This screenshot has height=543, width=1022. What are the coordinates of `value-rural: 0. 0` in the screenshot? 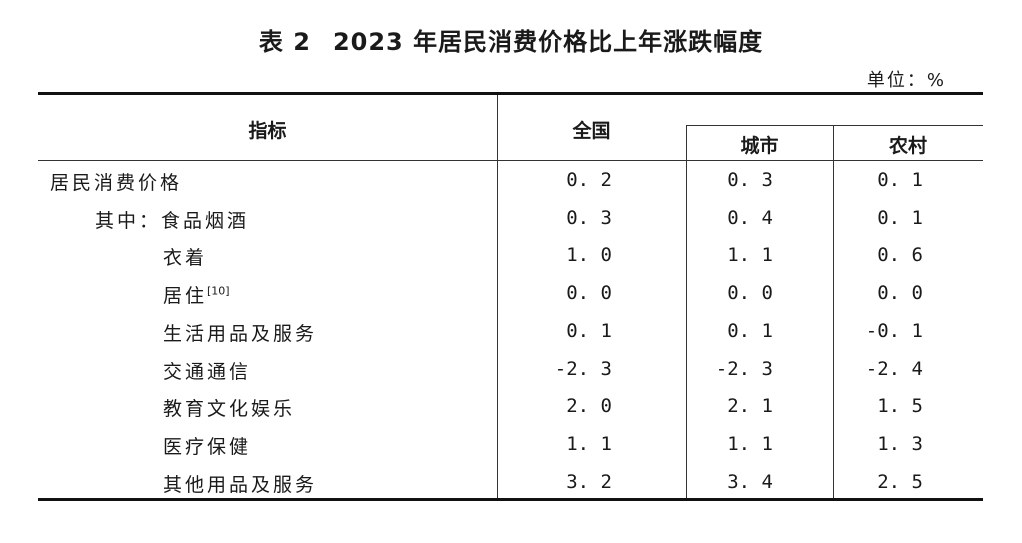 It's located at (900, 293).